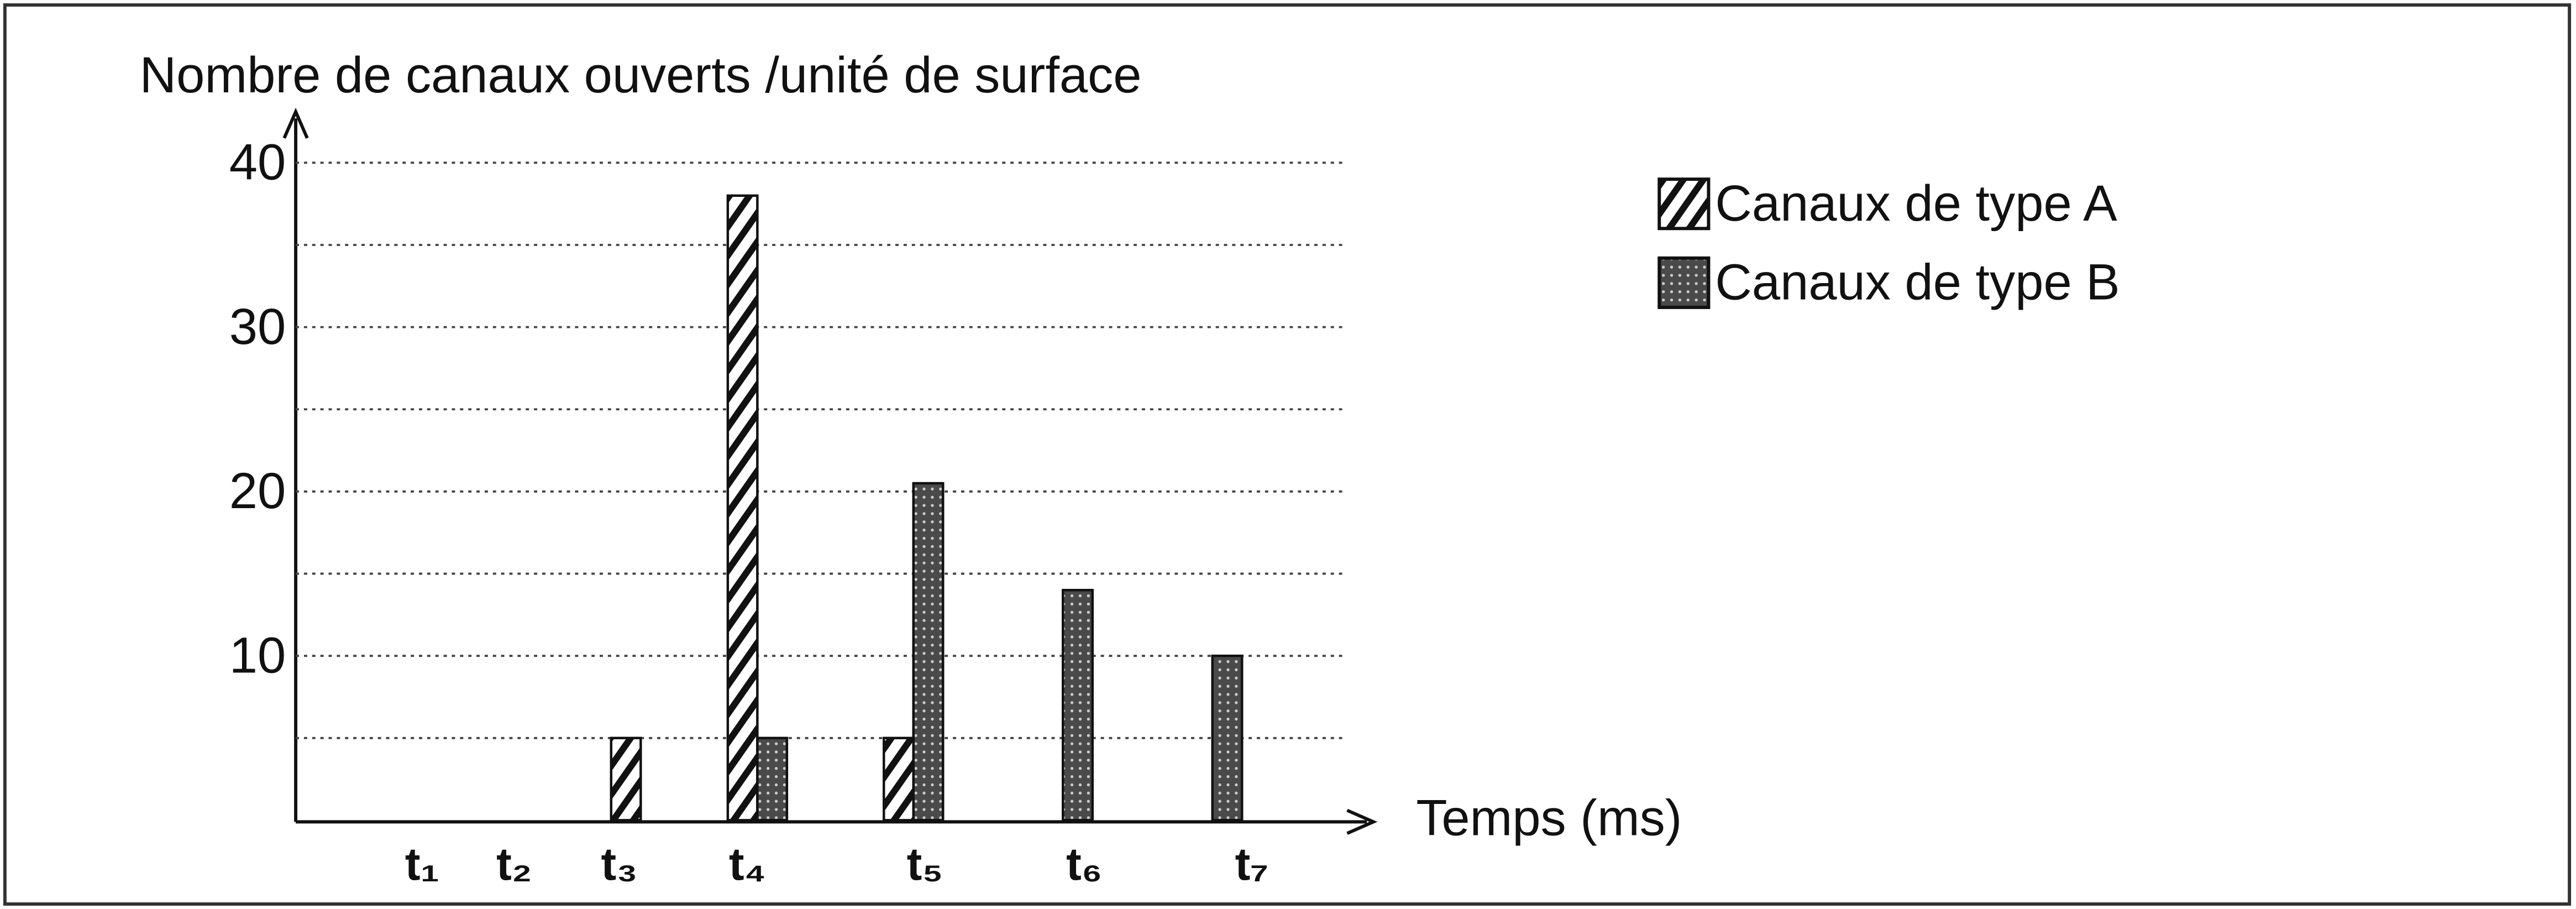 This screenshot has width=2576, height=909. Describe the element at coordinates (422, 864) in the screenshot. I see `x-tick-label: t₁` at that location.